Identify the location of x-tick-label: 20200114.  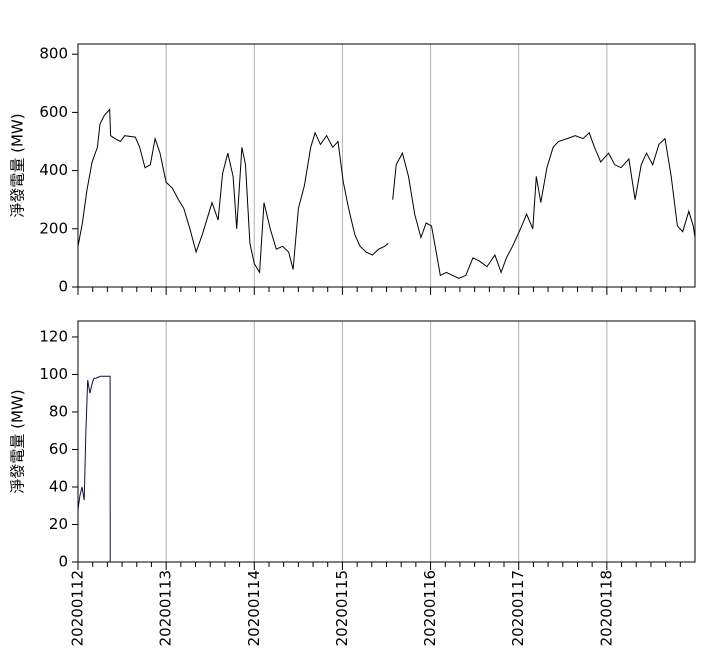
(254, 608).